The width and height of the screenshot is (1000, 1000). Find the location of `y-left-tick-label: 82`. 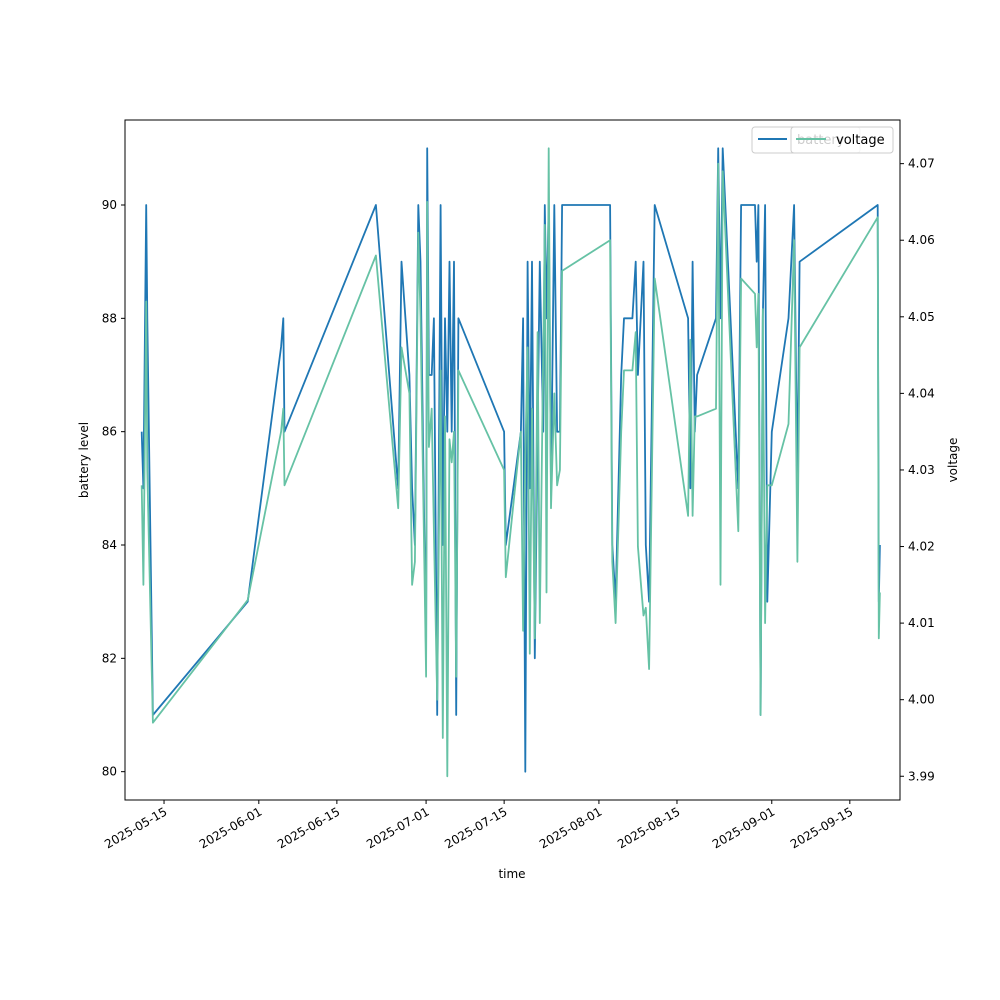

y-left-tick-label: 82 is located at coordinates (109, 658).